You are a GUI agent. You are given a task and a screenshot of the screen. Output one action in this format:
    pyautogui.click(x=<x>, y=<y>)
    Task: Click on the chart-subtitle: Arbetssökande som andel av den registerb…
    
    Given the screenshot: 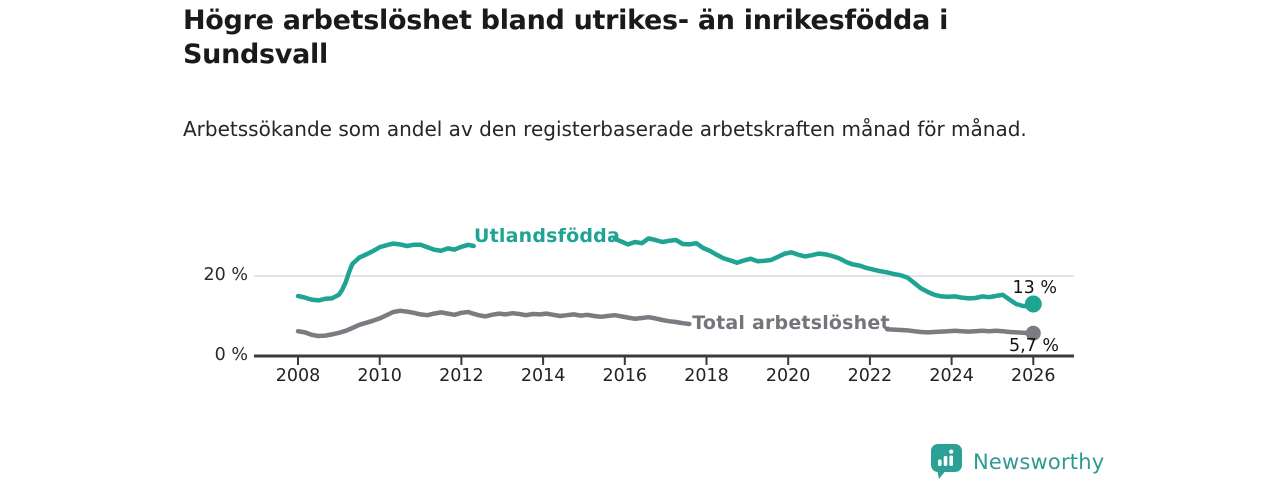 What is the action you would take?
    pyautogui.click(x=605, y=129)
    